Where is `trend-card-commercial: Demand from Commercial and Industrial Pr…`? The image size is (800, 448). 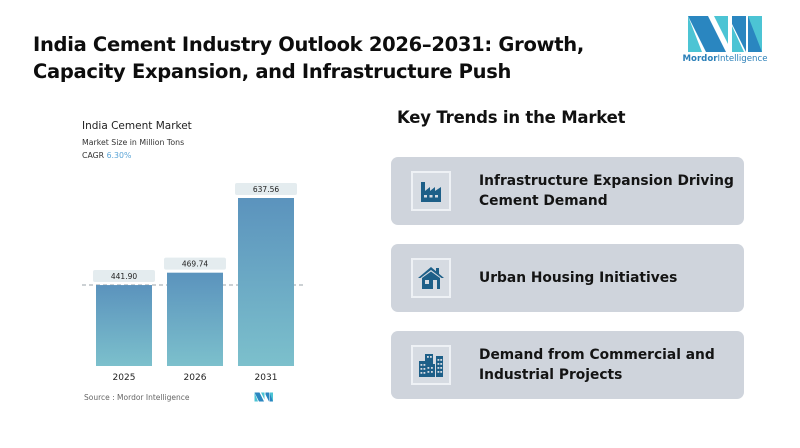
trend-card-commercial: Demand from Commercial and Industrial Pr… is located at coordinates (567, 365).